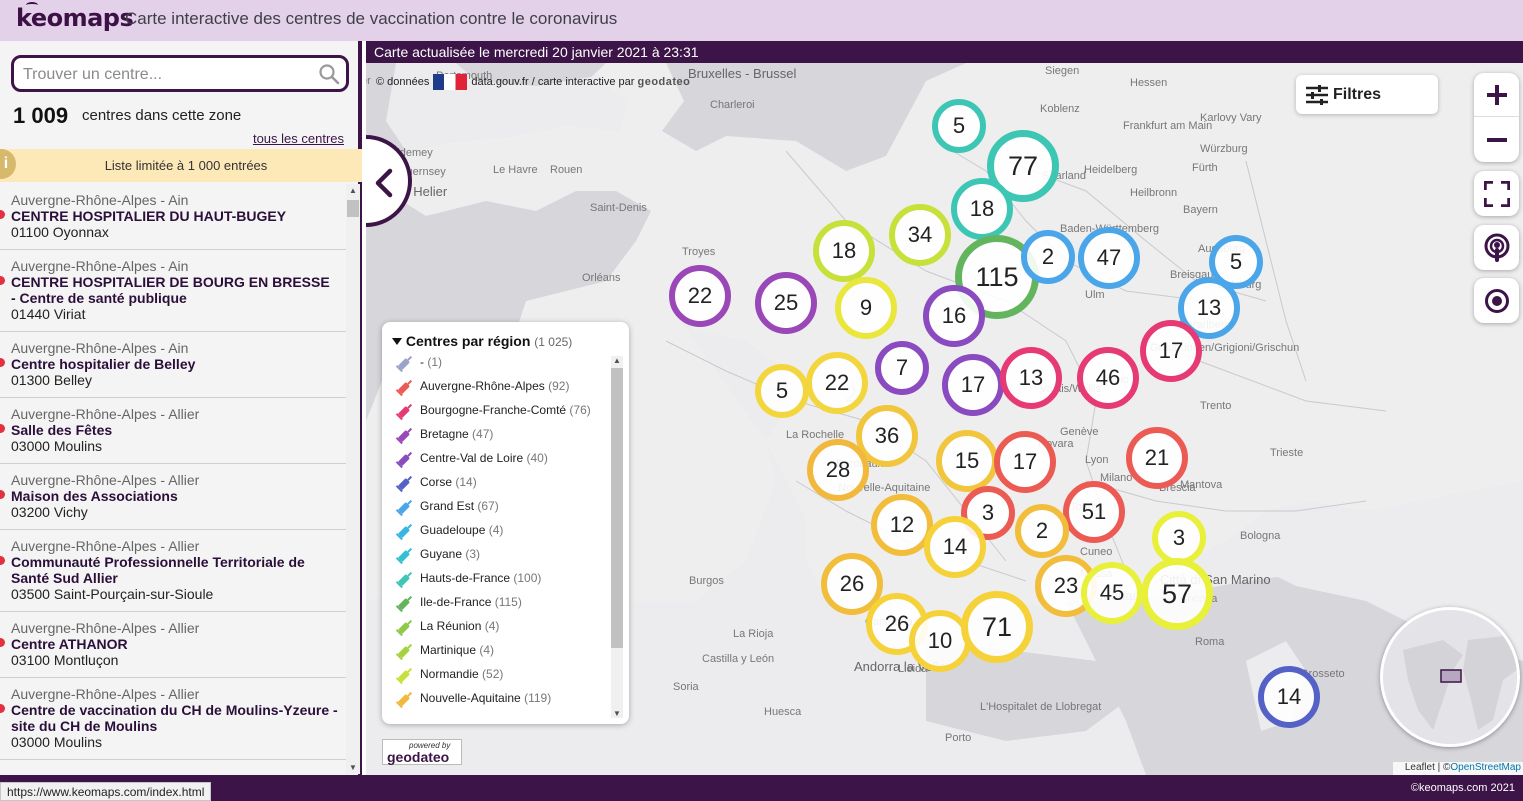 Image resolution: width=1523 pixels, height=801 pixels. I want to click on osm-link: OpenStreetMap, so click(1485, 767).